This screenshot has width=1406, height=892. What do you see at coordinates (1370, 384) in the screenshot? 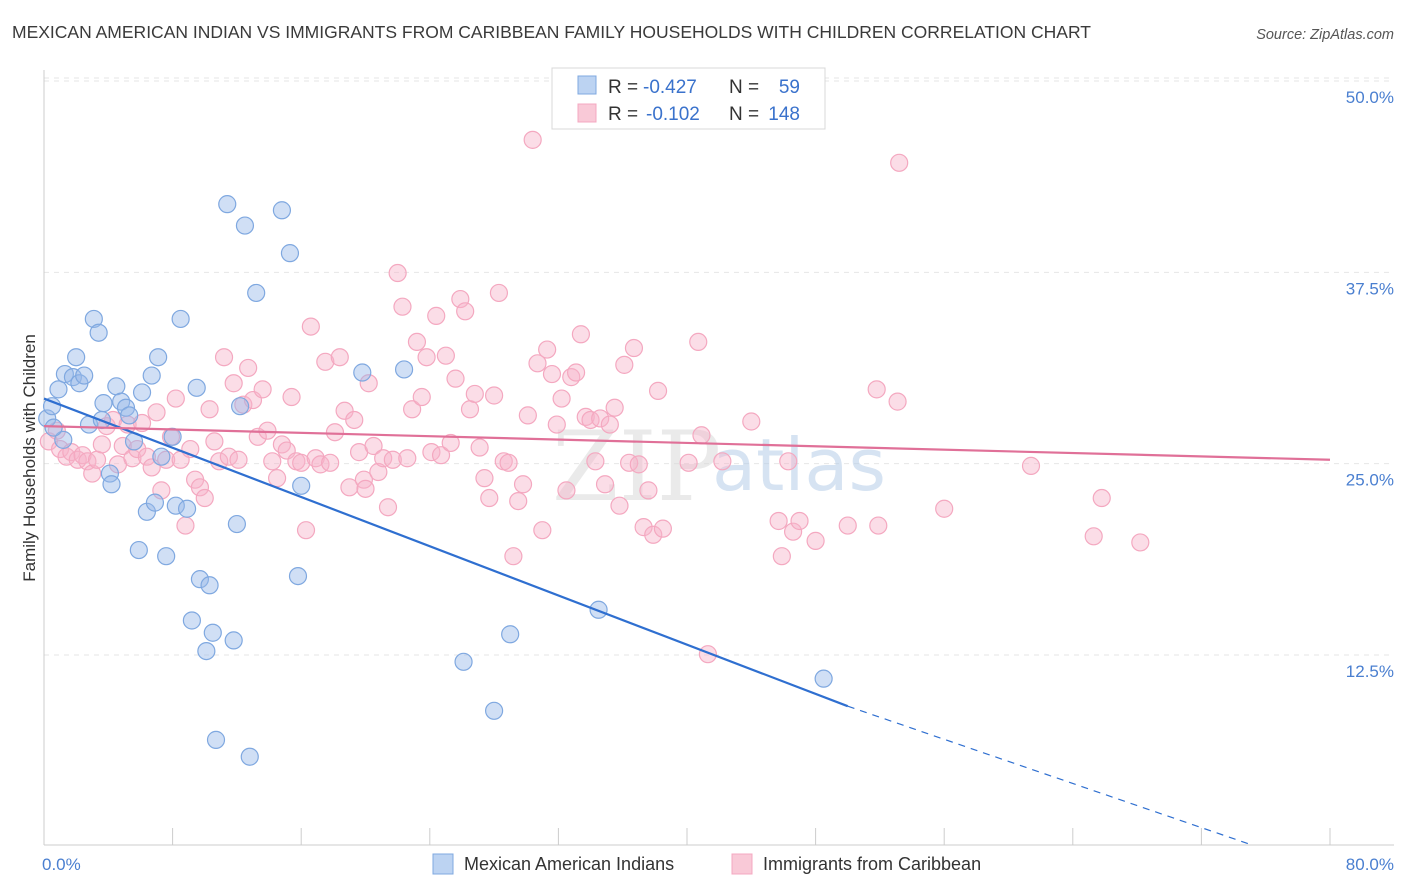
I see `y-tick-labels: 12.5% 25.0% 37.5% 50.0%` at bounding box center [1370, 384].